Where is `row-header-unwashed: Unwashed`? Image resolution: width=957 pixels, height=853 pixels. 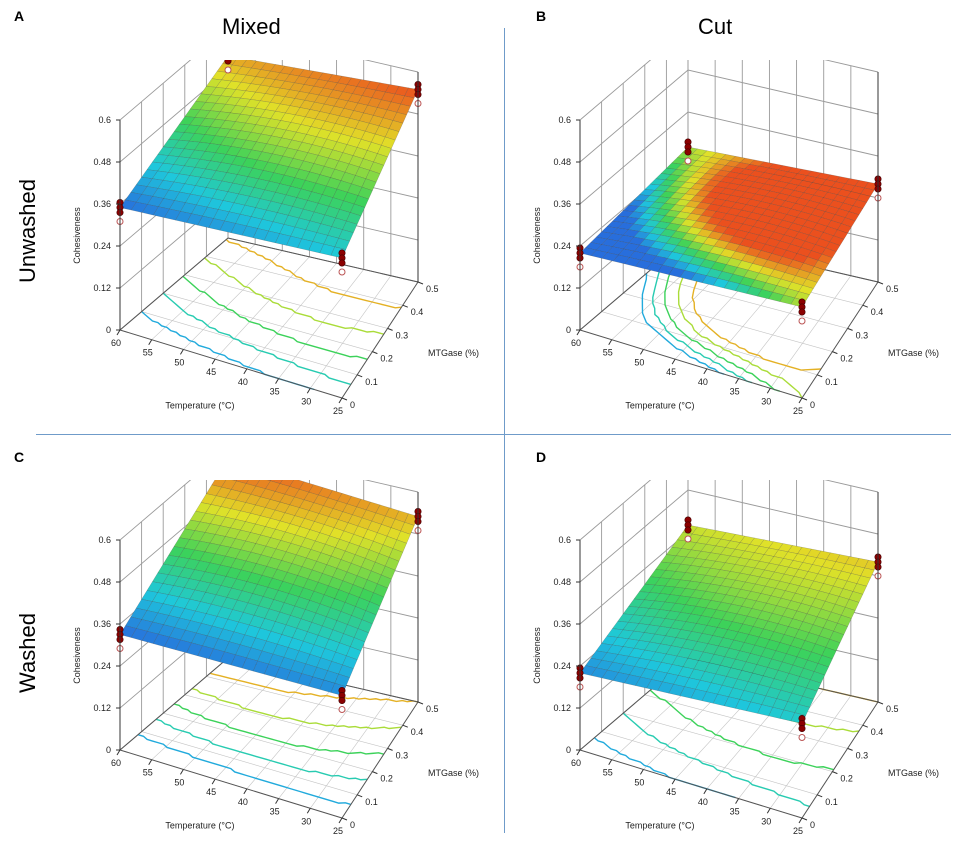
row-header-unwashed: Unwashed is located at coordinates (27, 231).